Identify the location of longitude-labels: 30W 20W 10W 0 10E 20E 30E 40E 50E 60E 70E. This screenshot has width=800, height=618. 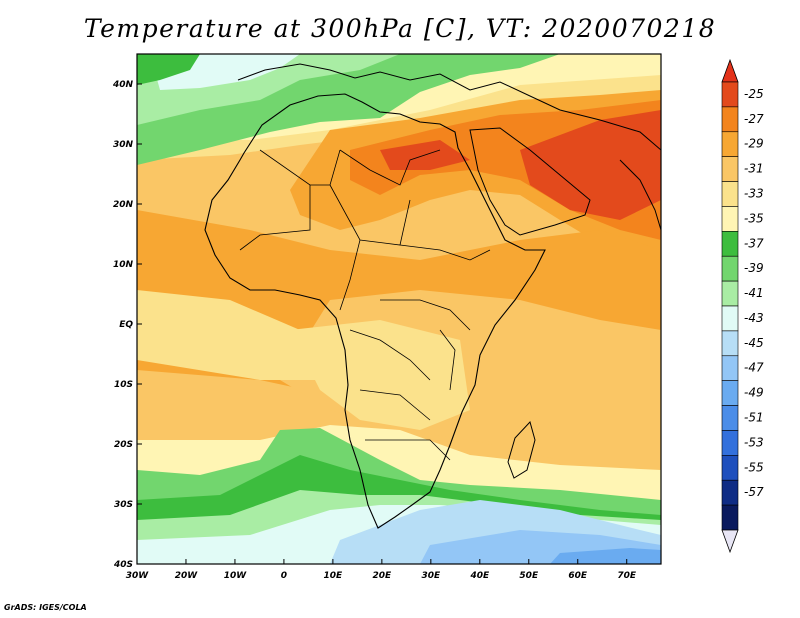
(381, 570).